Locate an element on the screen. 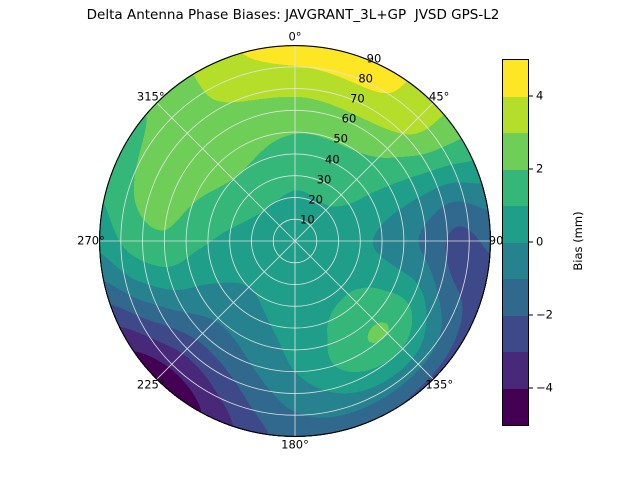 The width and height of the screenshot is (640, 480). colorbar-tick-label: 2 is located at coordinates (540, 167).